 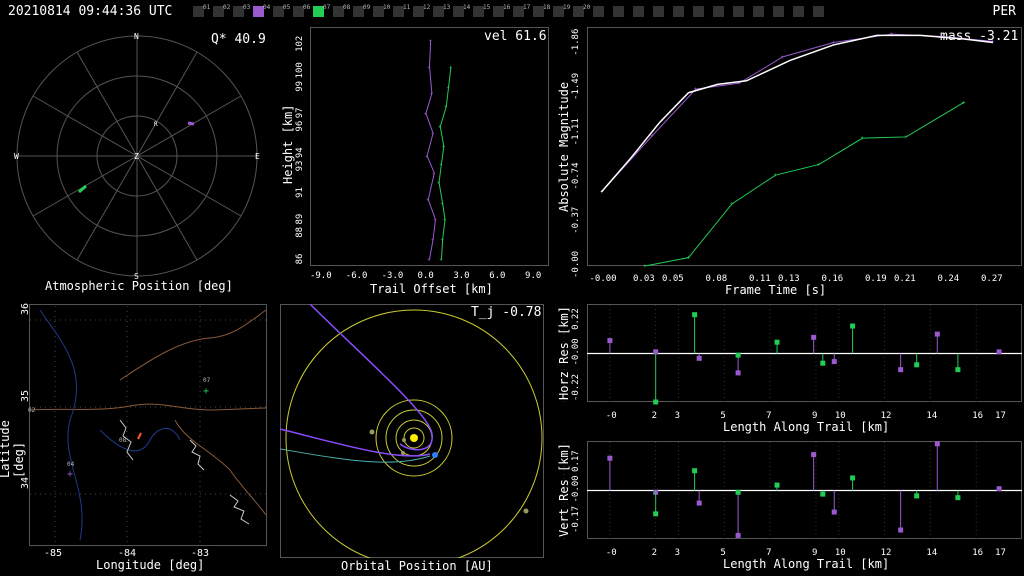 I want to click on res-x-tick: 5, so click(x=722, y=416).